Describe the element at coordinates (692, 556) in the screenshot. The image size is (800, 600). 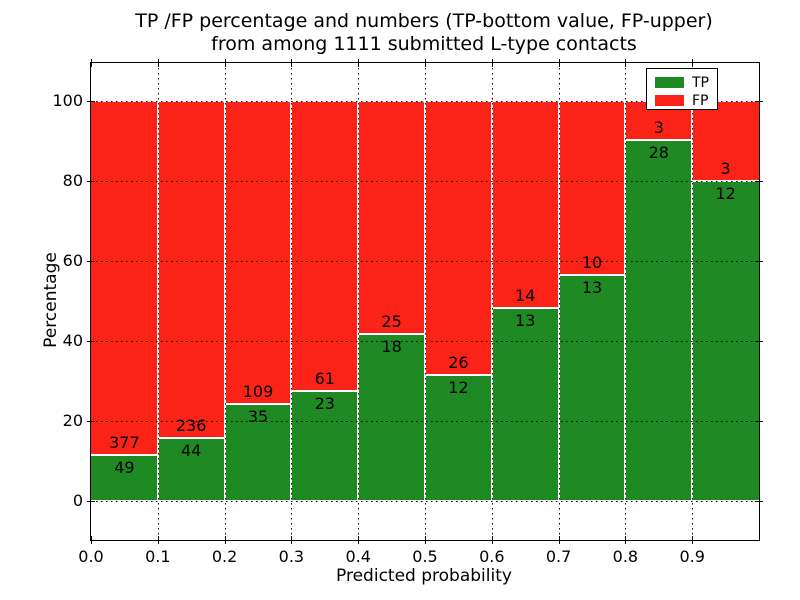
I see `x-tick-label: 0.9` at that location.